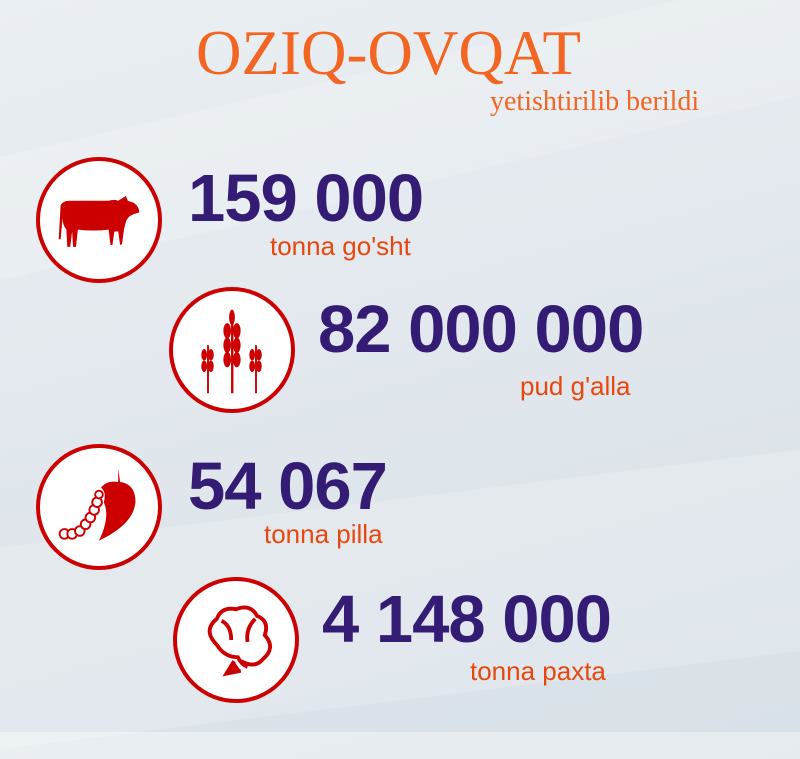 The image size is (800, 759). Describe the element at coordinates (99, 220) in the screenshot. I see `cow-icon` at that location.